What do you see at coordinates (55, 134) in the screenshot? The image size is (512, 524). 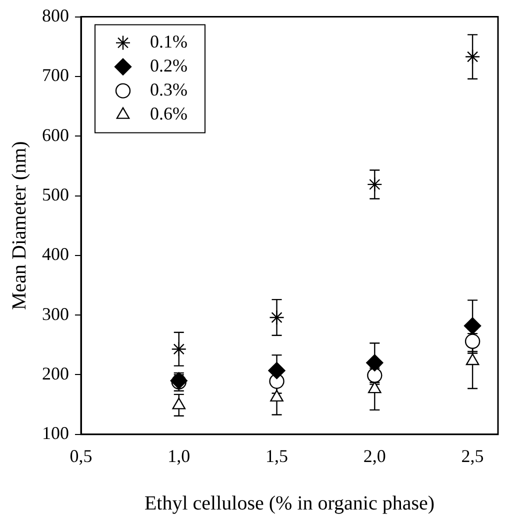 I see `y-tick-label: 600` at bounding box center [55, 134].